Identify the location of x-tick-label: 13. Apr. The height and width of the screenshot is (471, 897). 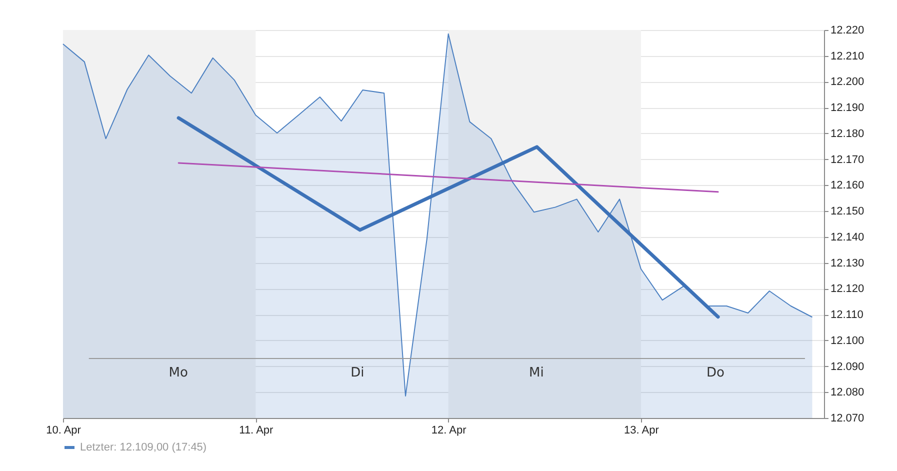
(642, 430).